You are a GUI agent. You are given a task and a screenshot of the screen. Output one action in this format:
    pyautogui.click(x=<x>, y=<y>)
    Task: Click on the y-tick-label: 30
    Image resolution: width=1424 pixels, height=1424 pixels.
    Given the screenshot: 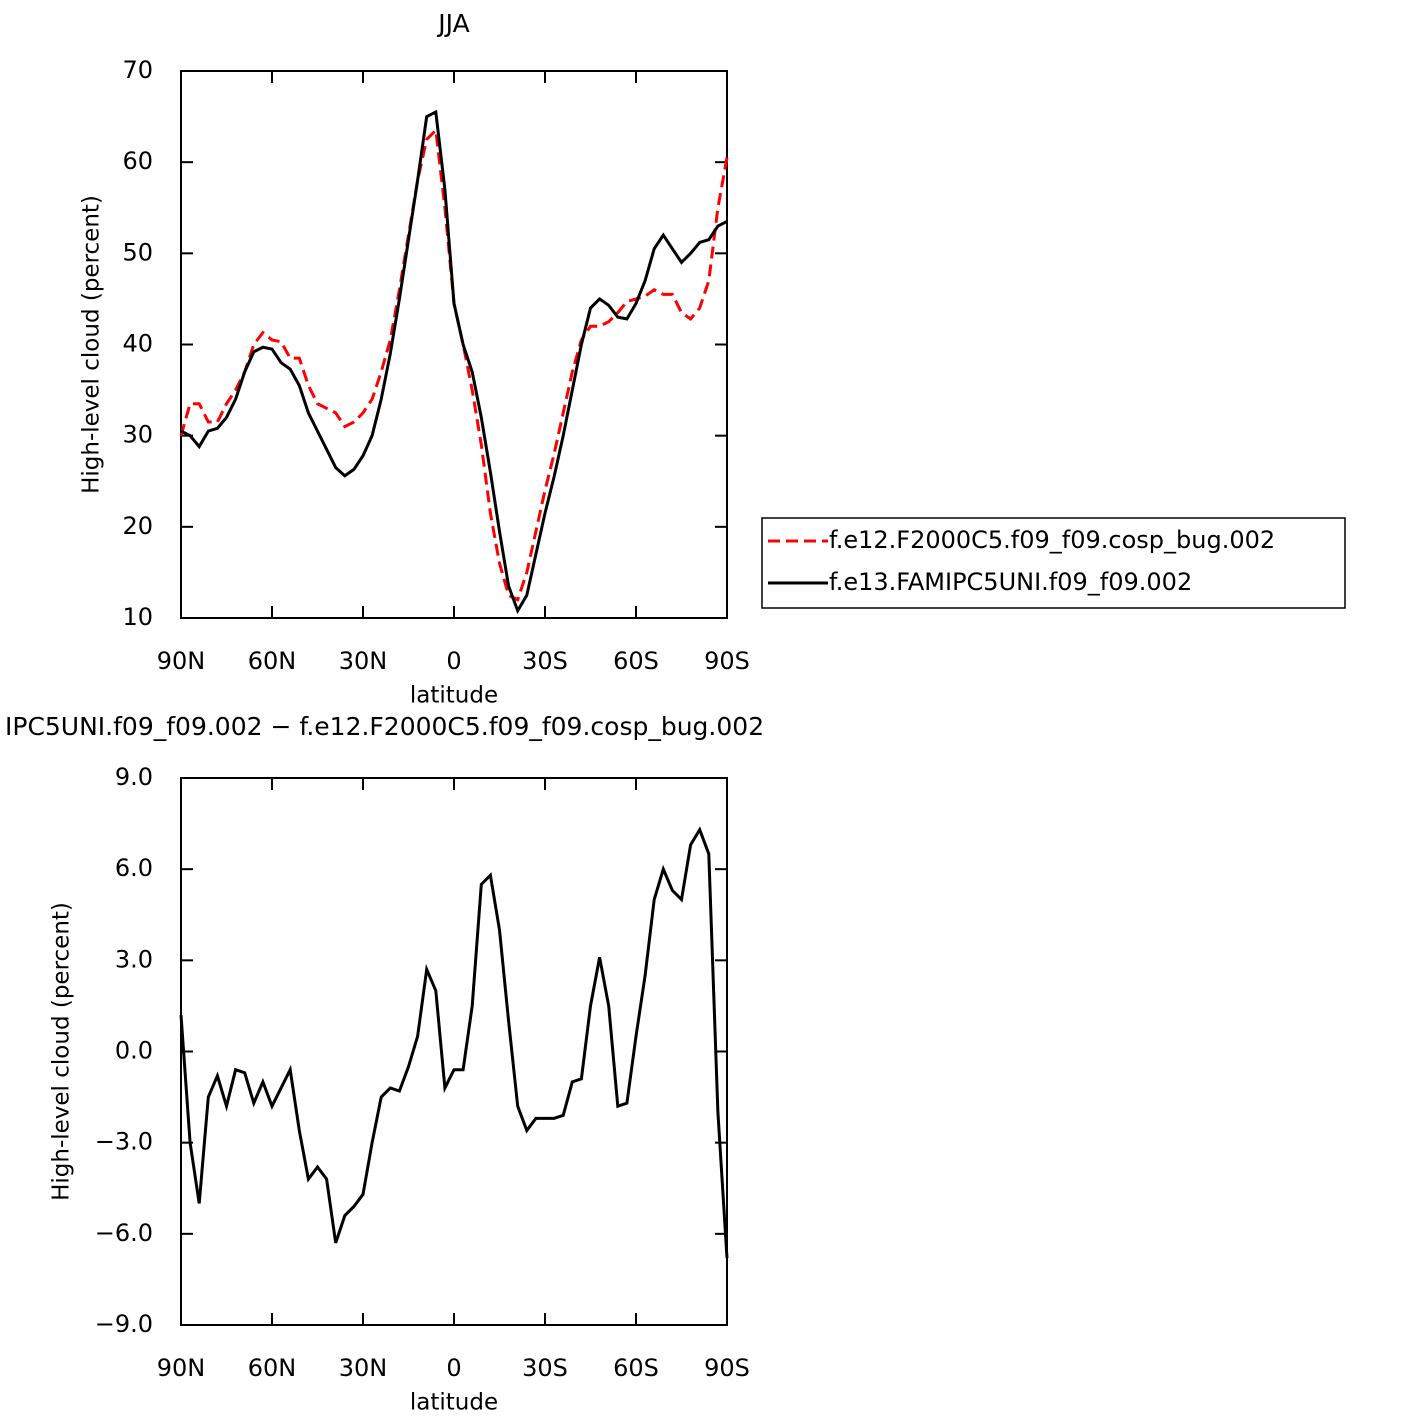 What is the action you would take?
    pyautogui.click(x=137, y=435)
    